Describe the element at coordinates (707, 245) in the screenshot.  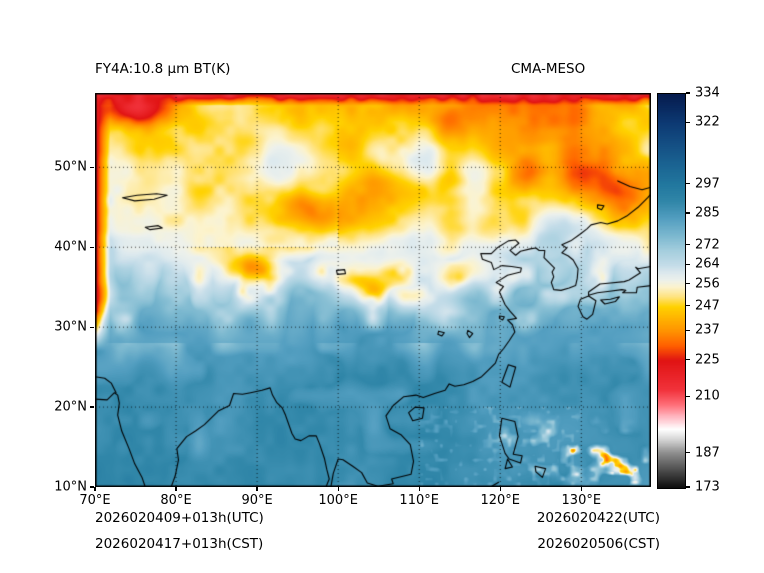
I see `colorbar-tick-label: 272` at that location.